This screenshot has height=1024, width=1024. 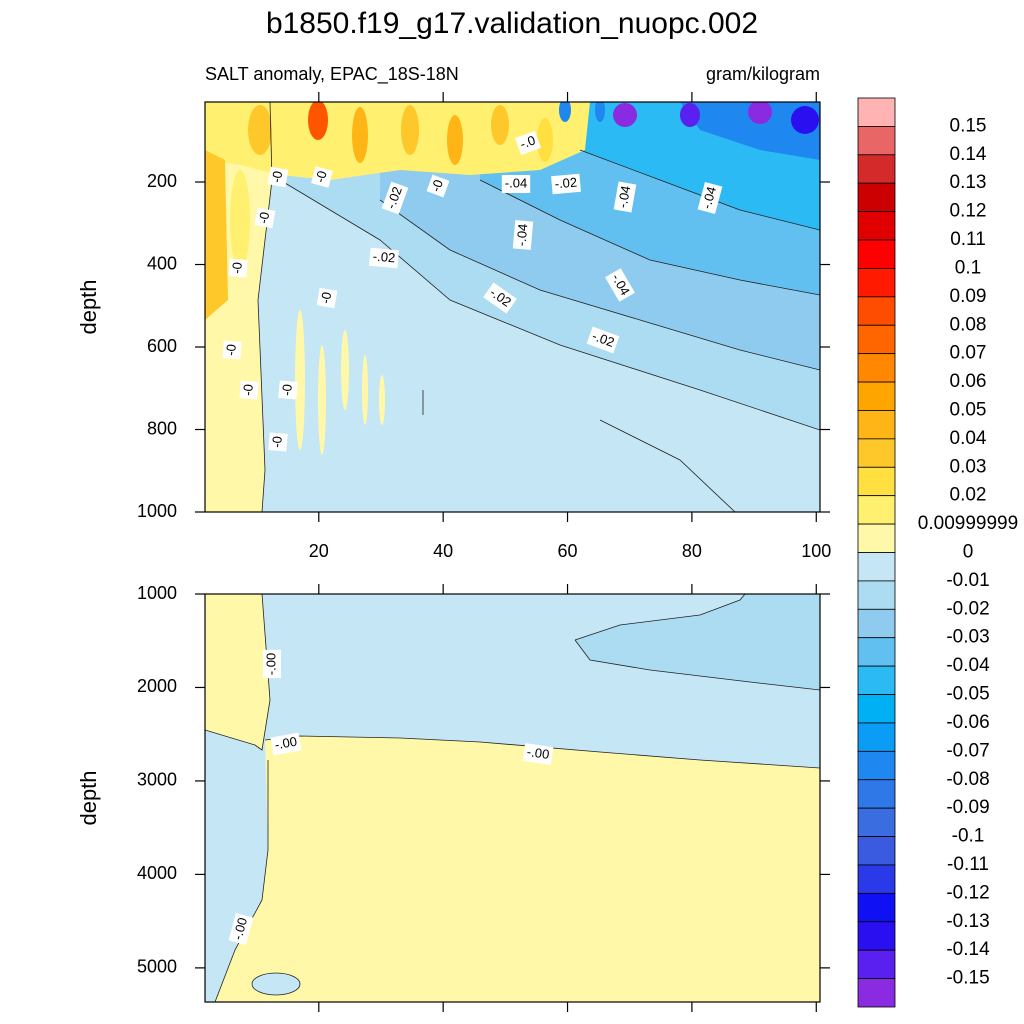 What do you see at coordinates (319, 551) in the screenshot?
I see `x-tick-label: 20` at bounding box center [319, 551].